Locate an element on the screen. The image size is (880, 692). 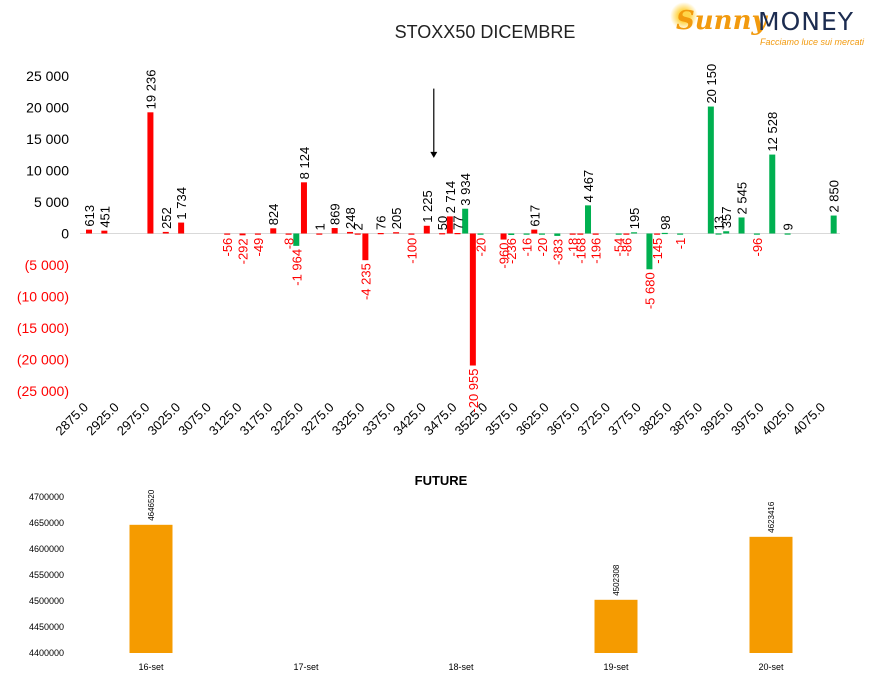
chart2-data-labels: 4646520 4502308 4623416 is located at coordinates (461, 542).